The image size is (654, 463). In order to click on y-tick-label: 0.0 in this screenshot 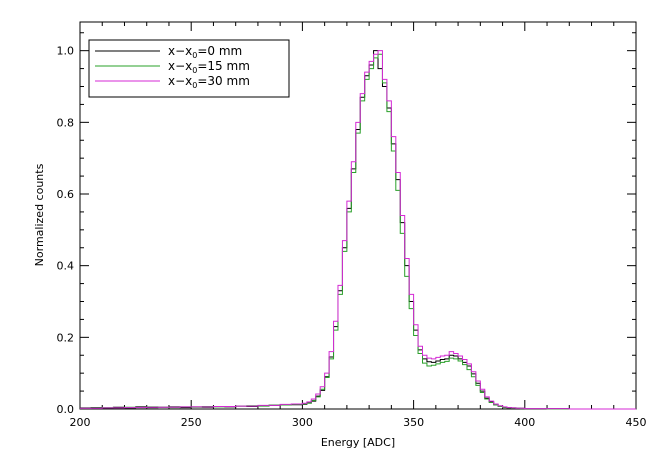, I will do `click(66, 409)`.